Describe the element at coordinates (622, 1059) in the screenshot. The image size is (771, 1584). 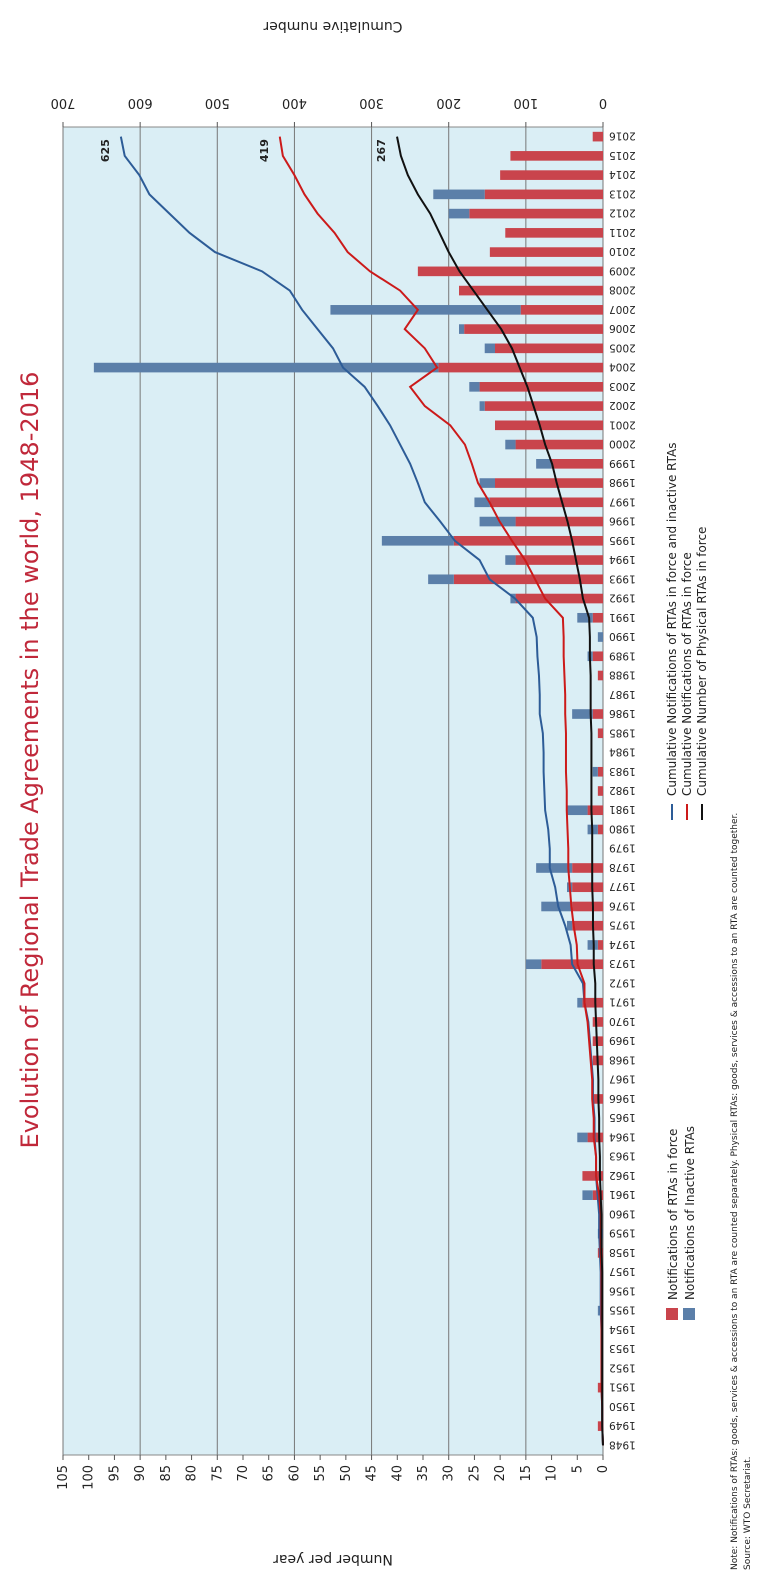
I see `x-tick-label: 1968` at that location.